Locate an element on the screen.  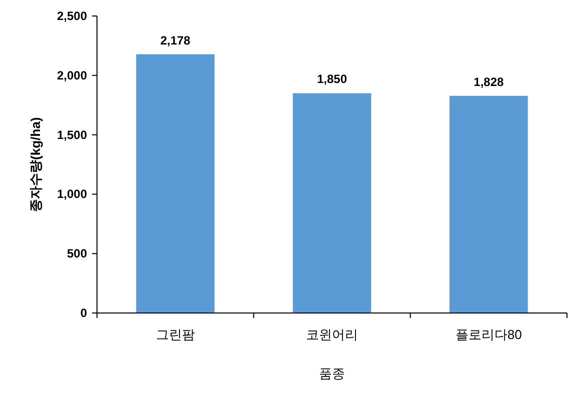
y-tick-label: 500 is located at coordinates (77, 253).